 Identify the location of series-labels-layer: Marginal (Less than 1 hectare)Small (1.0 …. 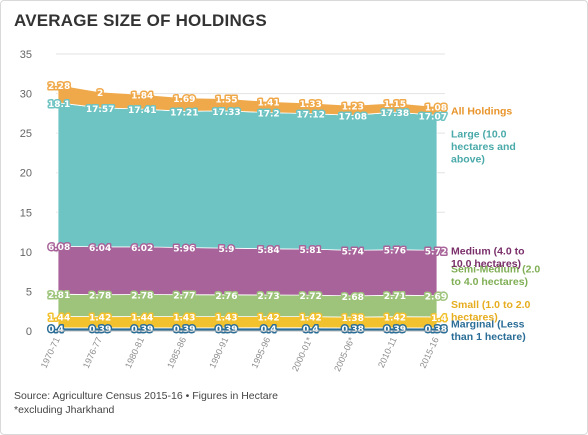
(495, 224).